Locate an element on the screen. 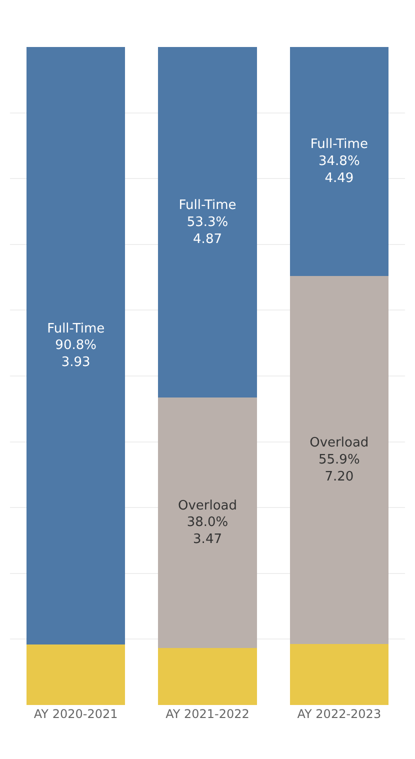 This screenshot has height=759, width=415. x-tick-label: AY 2022-2023 is located at coordinates (339, 714).